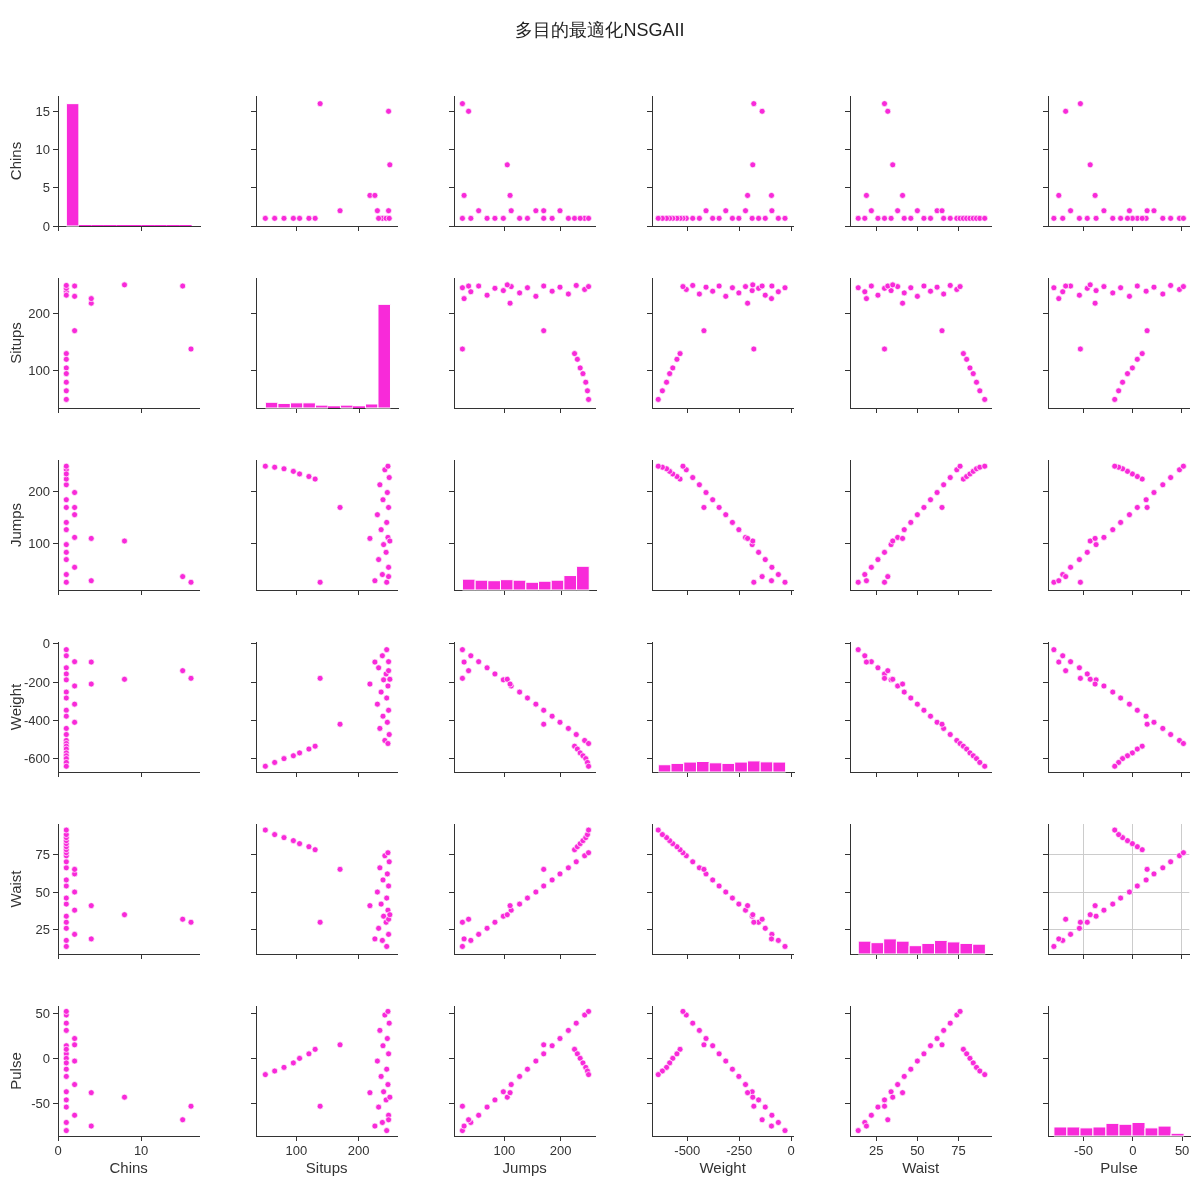 Image resolution: width=1200 pixels, height=1200 pixels. I want to click on y-tick-label: -50, so click(40, 1103).